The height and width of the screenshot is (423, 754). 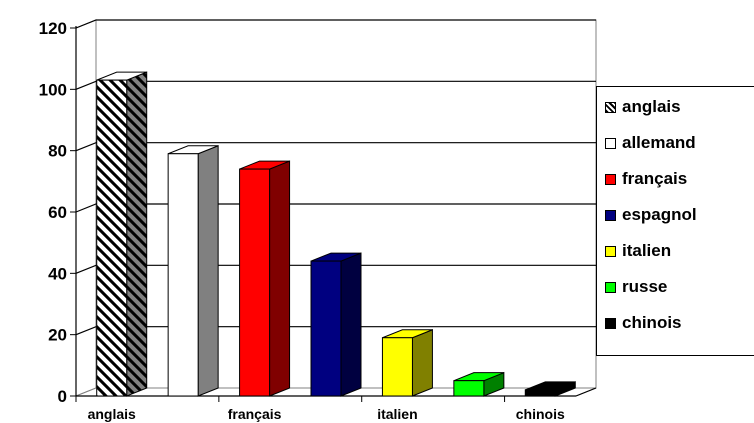 I want to click on legend-label: anglais, so click(x=651, y=106).